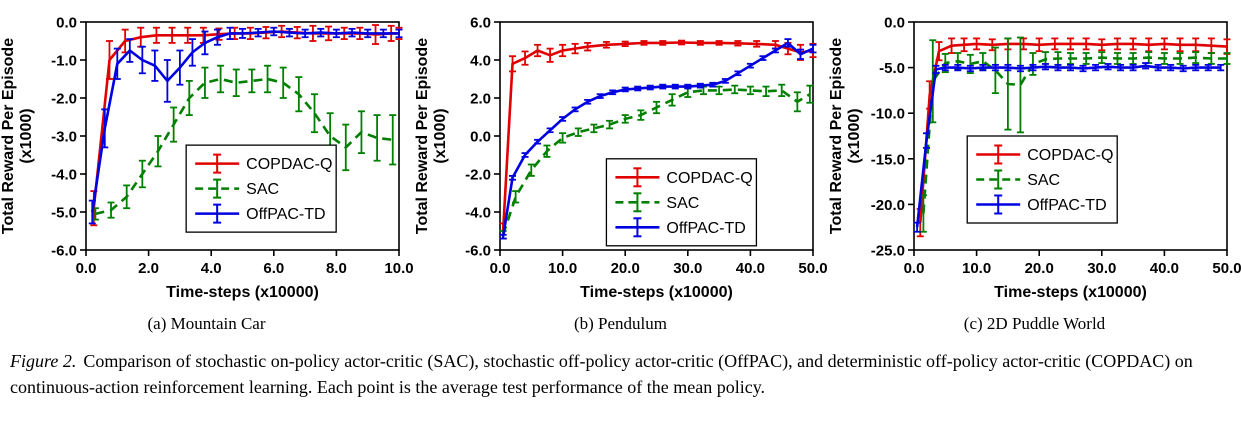 The image size is (1241, 421). Describe the element at coordinates (1034, 323) in the screenshot. I see `subcaption-puddle-world: (c) 2D Puddle World` at that location.